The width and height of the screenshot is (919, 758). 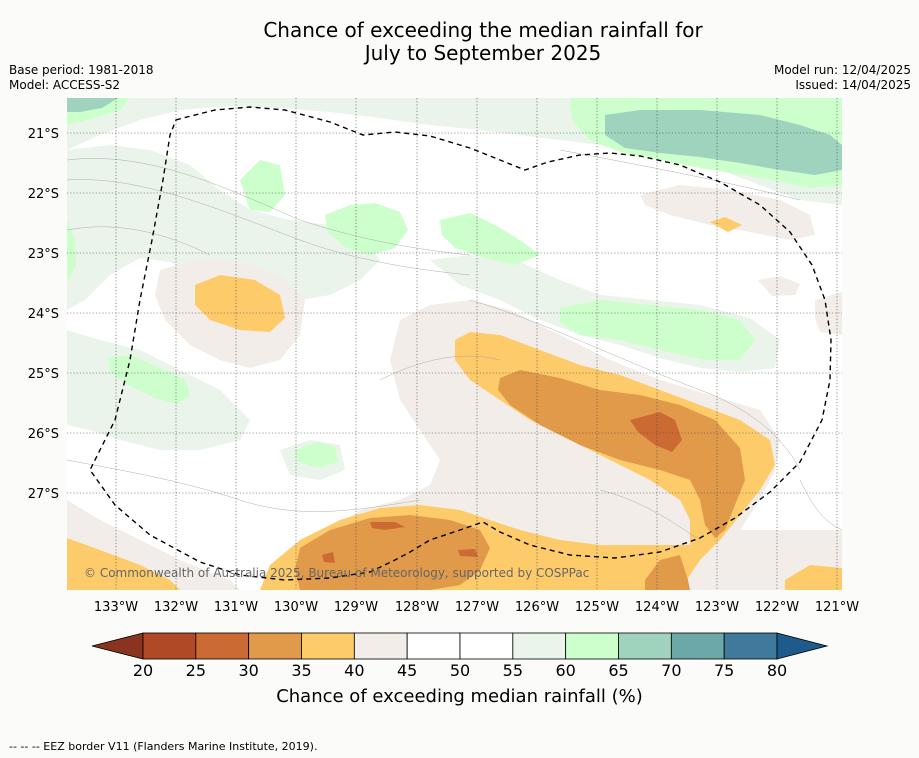 I want to click on colorbar-high-extension, so click(x=802, y=646).